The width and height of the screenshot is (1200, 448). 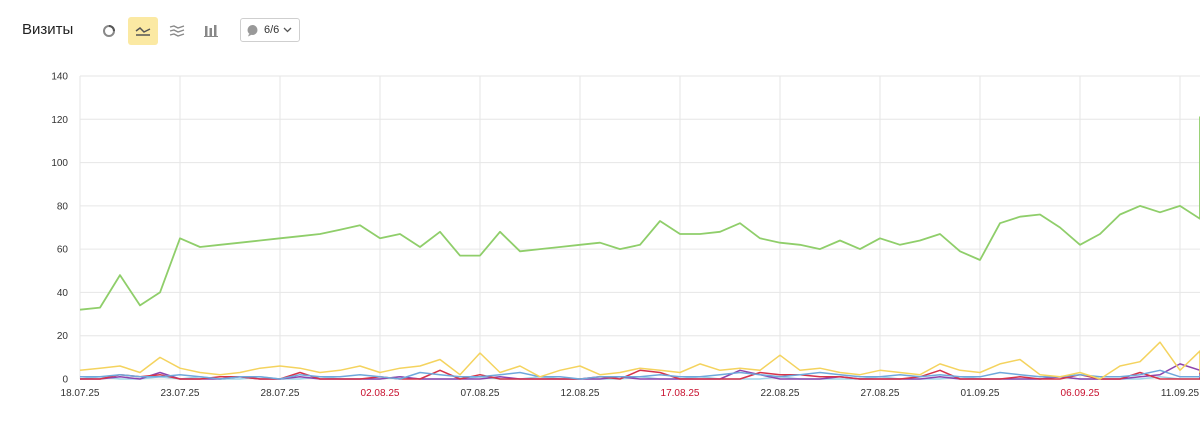 I want to click on y-tick-label: 80, so click(x=63, y=206).